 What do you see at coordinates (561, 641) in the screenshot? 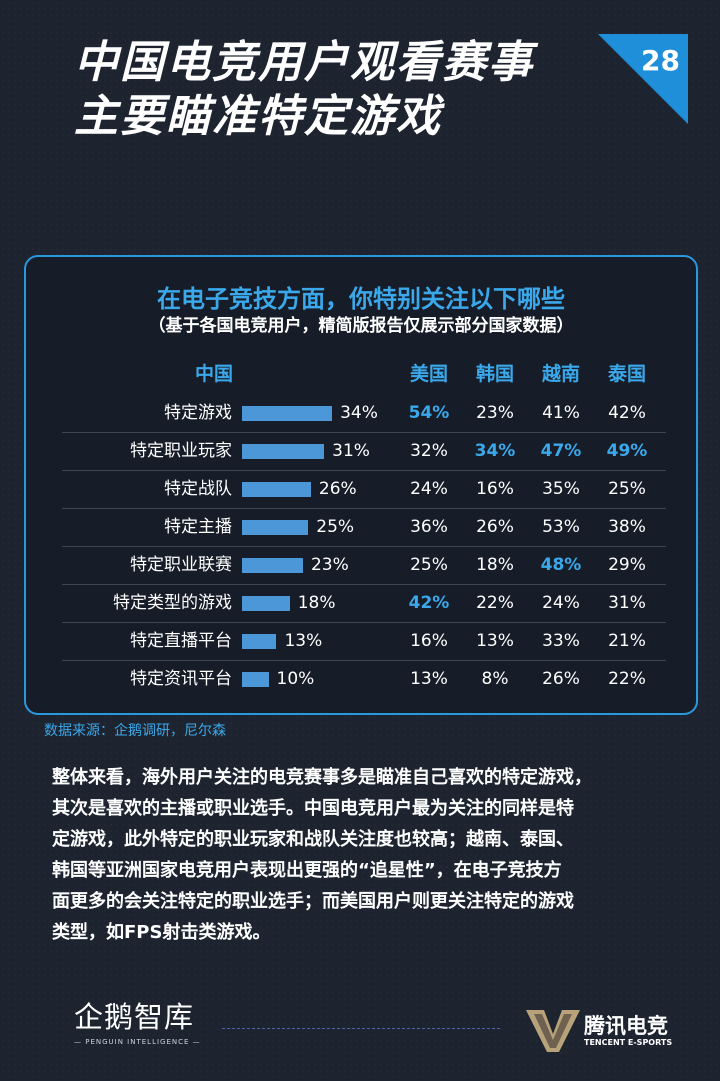
I see `value-cell: 33%` at bounding box center [561, 641].